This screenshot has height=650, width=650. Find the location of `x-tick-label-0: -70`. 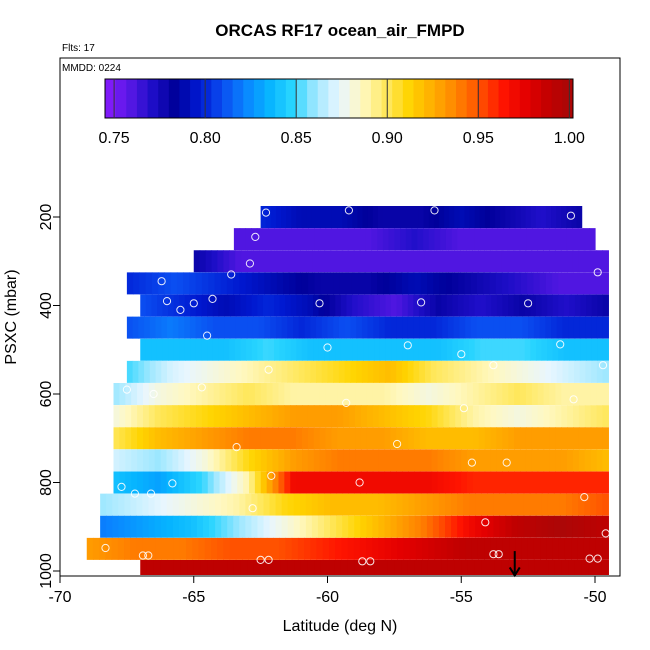

x-tick-label-0: -70 is located at coordinates (59, 597).